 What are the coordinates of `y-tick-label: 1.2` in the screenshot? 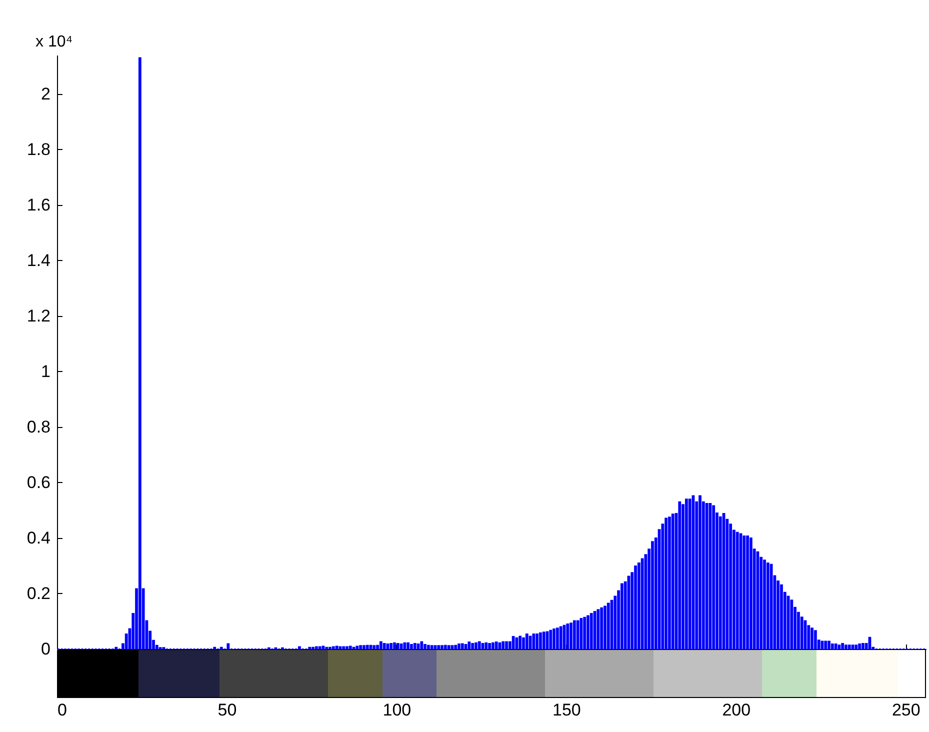 It's located at (38, 316).